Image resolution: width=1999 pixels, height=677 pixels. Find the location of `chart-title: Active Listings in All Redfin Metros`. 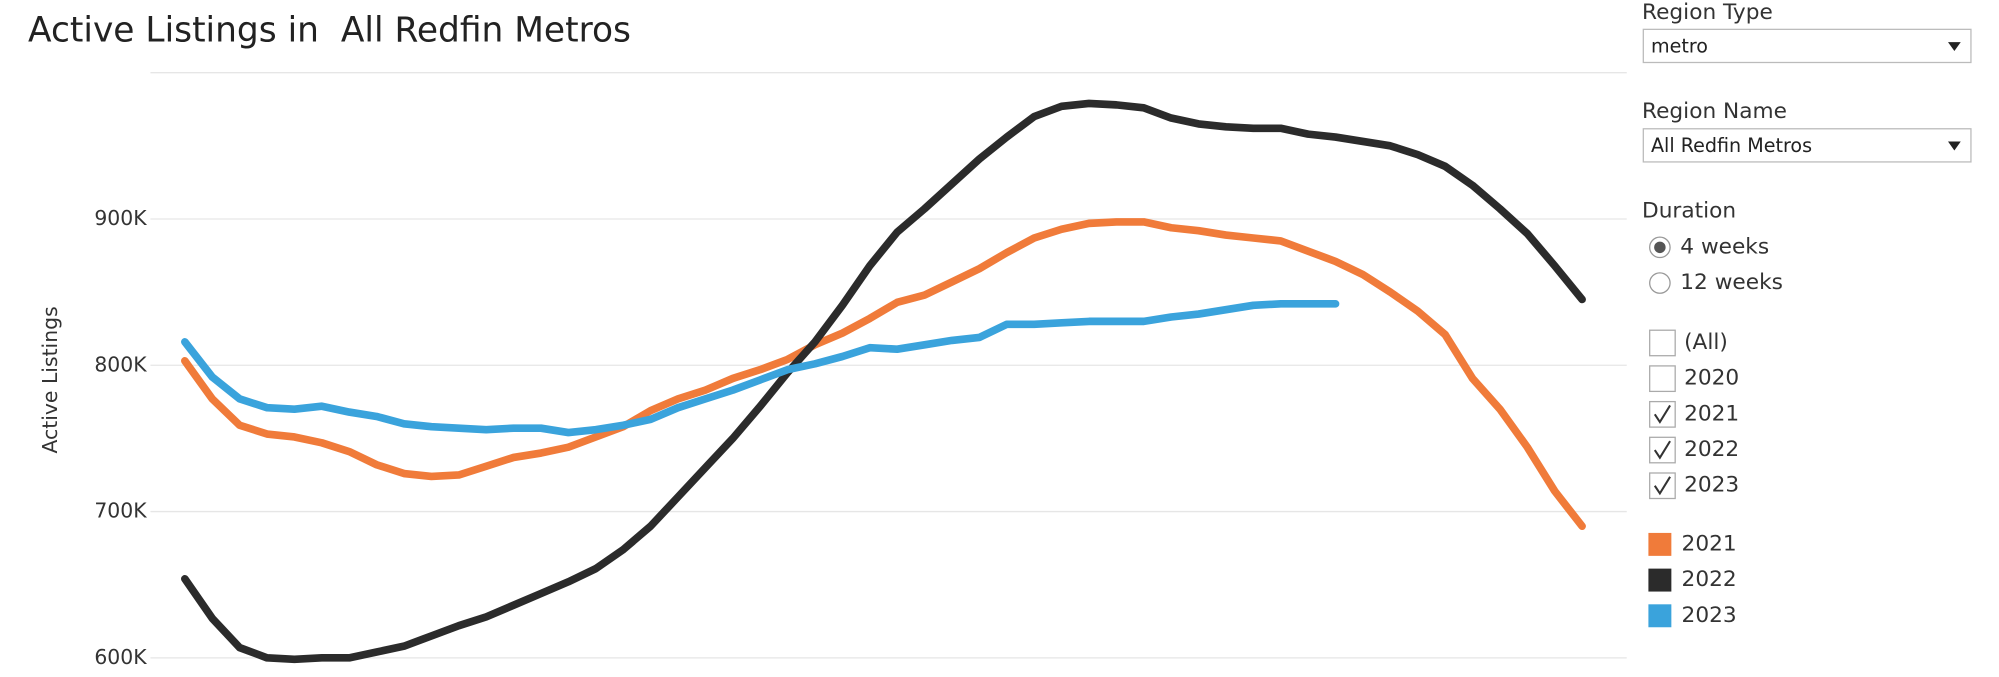

chart-title: Active Listings in All Redfin Metros is located at coordinates (329, 30).